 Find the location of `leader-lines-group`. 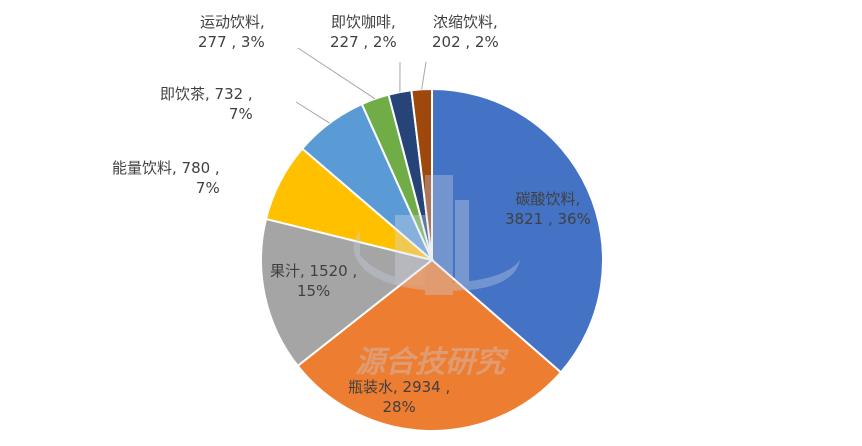

leader-lines-group is located at coordinates (361, 85).